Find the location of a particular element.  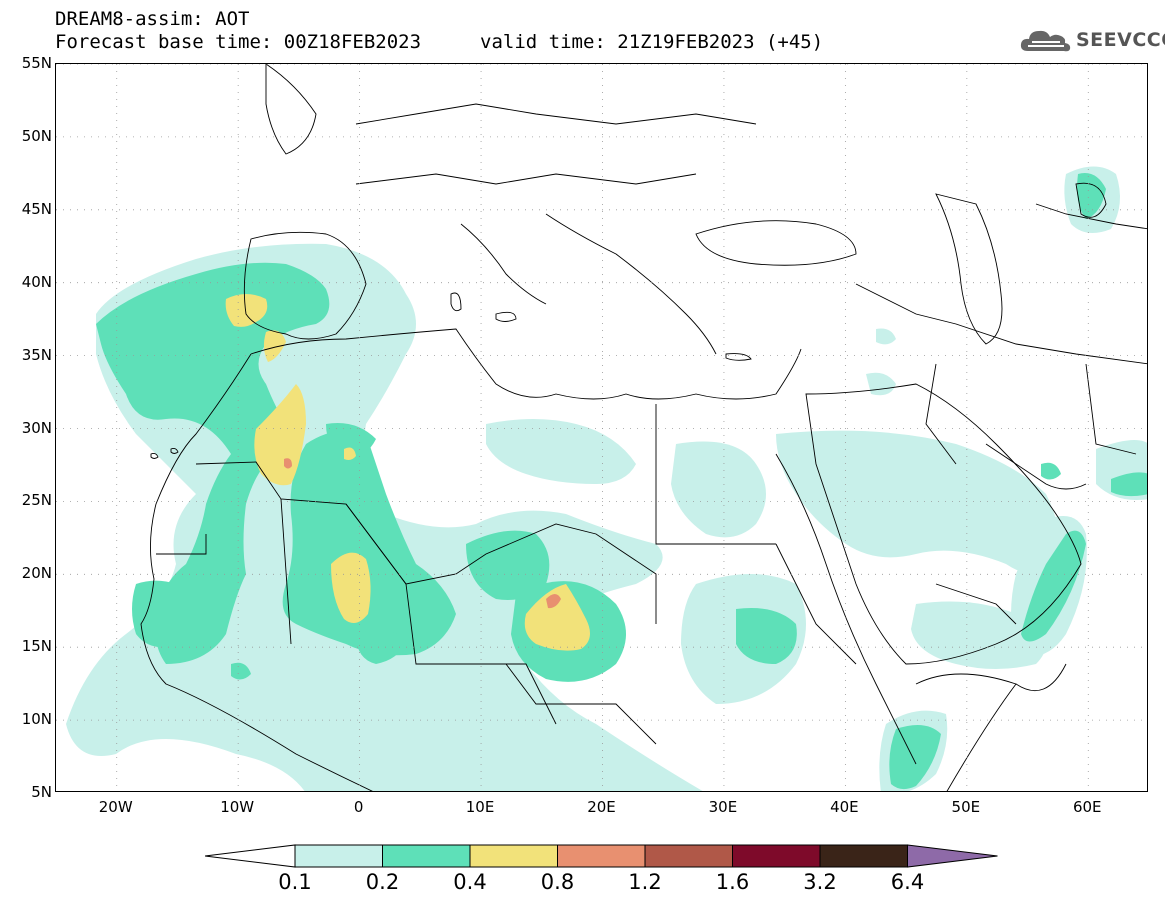

colorbar-threshold-label: 0.4 is located at coordinates (470, 882).